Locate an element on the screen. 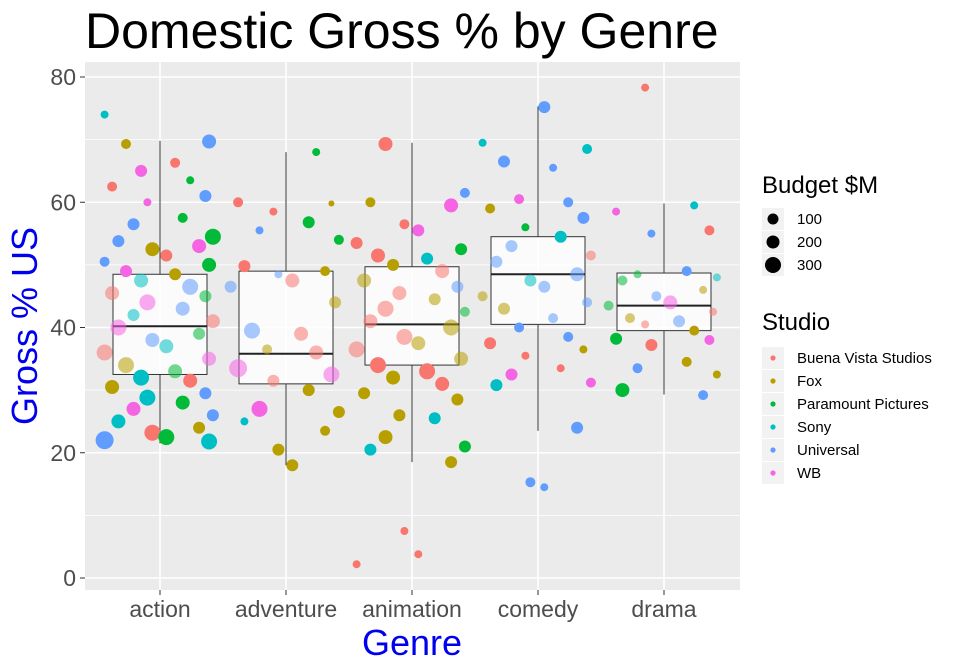 The height and width of the screenshot is (671, 955). y-tick-label: 20 is located at coordinates (63, 453).